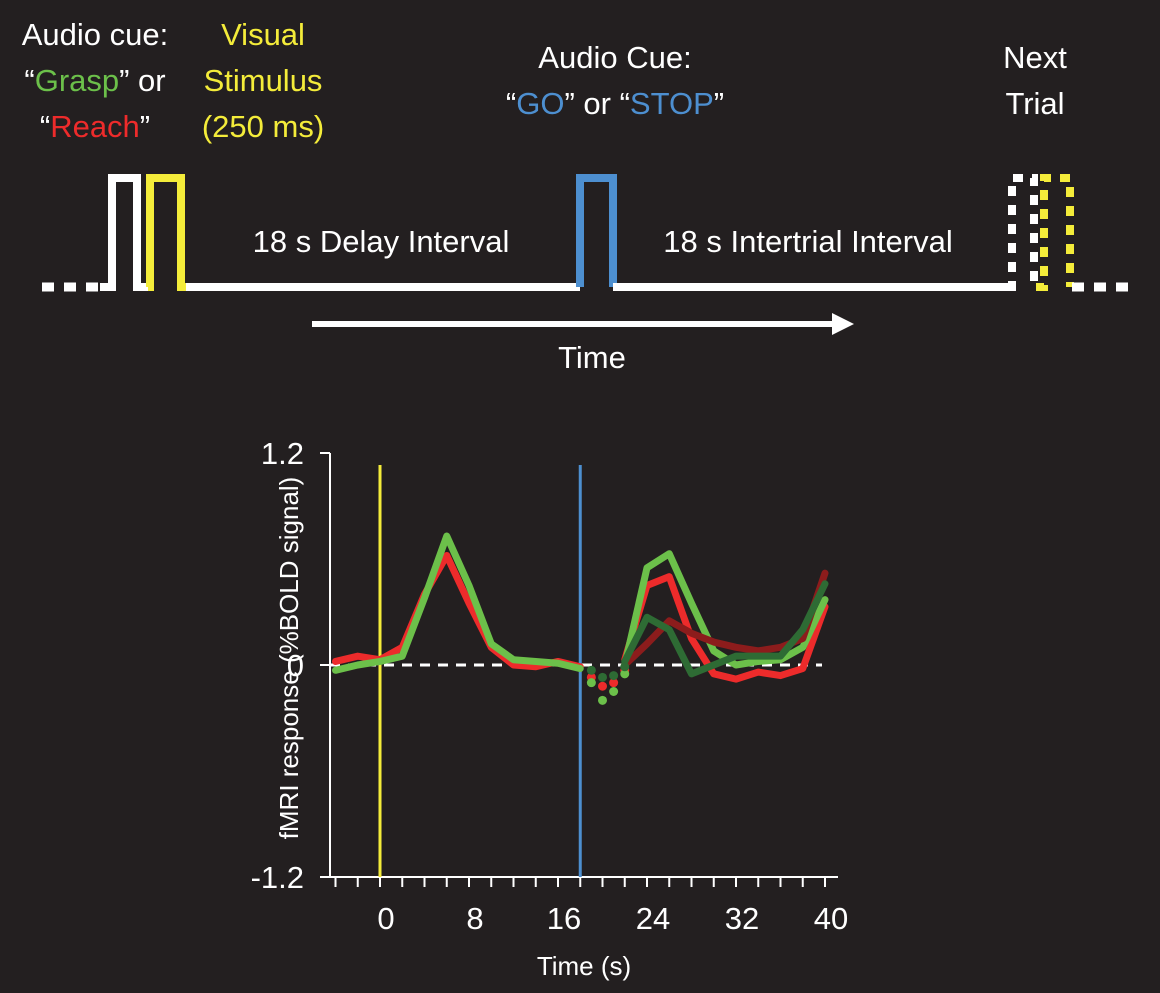  Describe the element at coordinates (145, 126) in the screenshot. I see `quote-close: ”` at that location.